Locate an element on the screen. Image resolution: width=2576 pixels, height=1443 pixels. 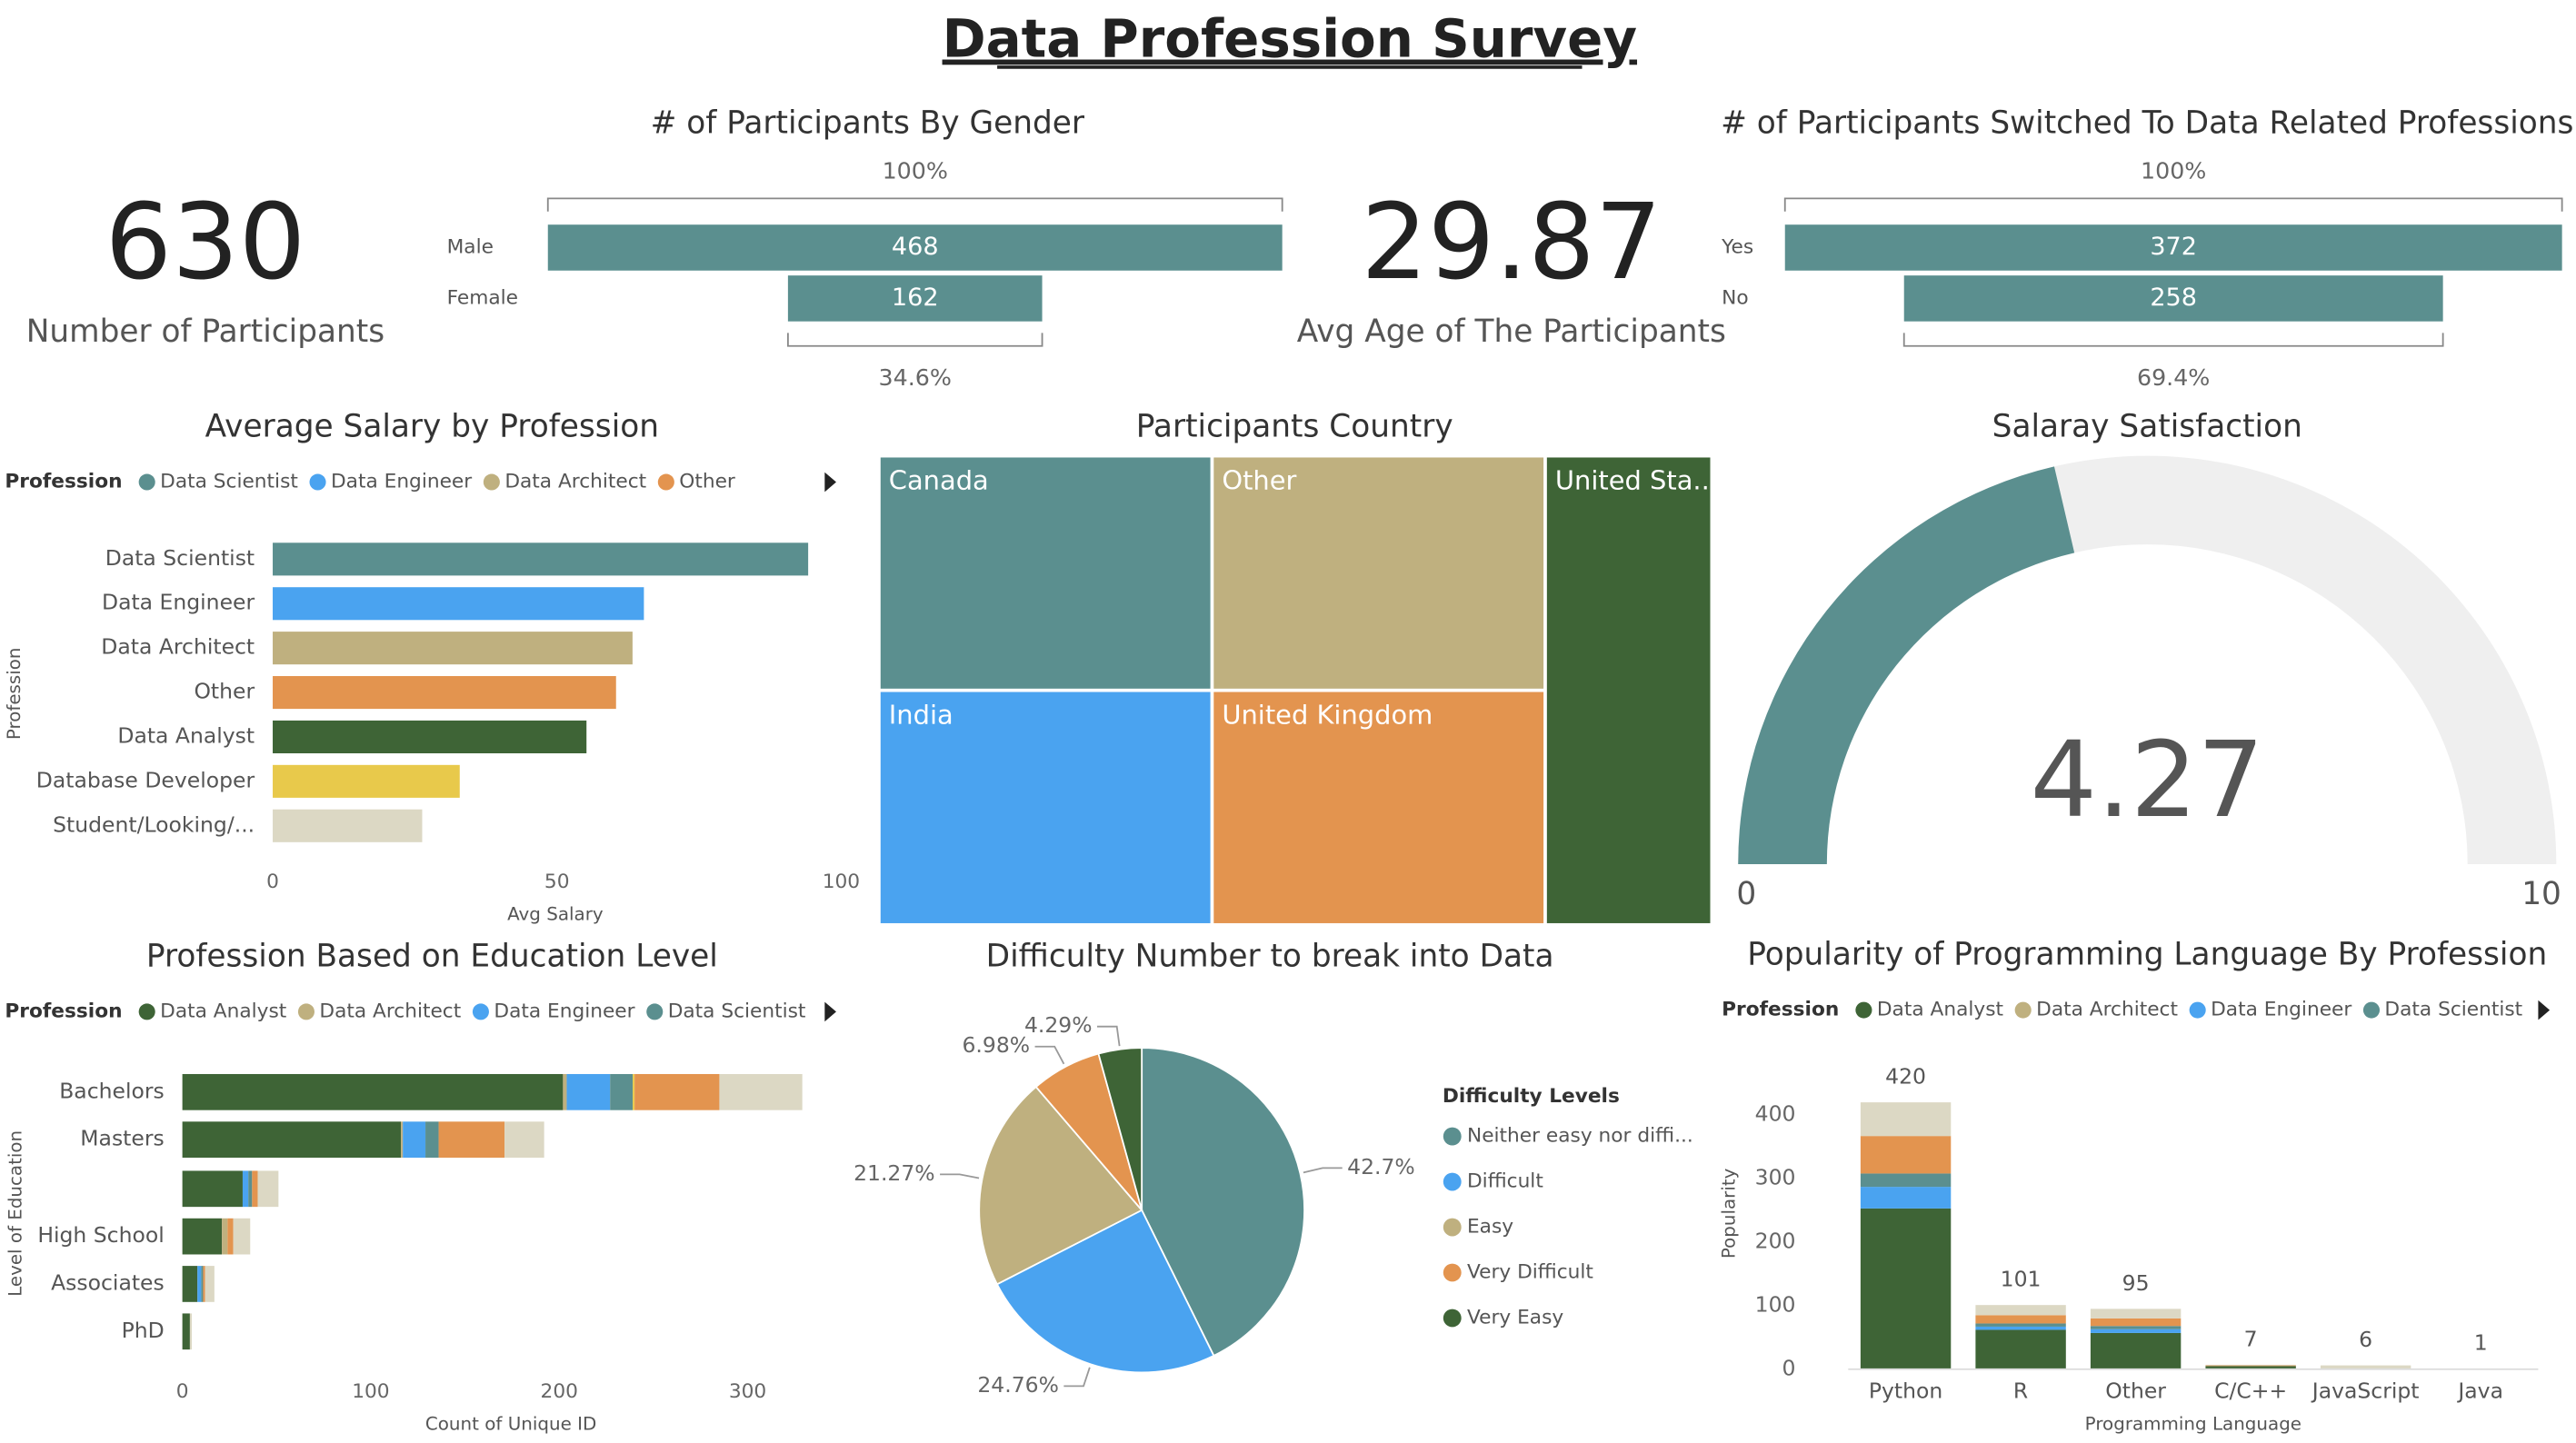
total-label: 1 is located at coordinates (2481, 1343).